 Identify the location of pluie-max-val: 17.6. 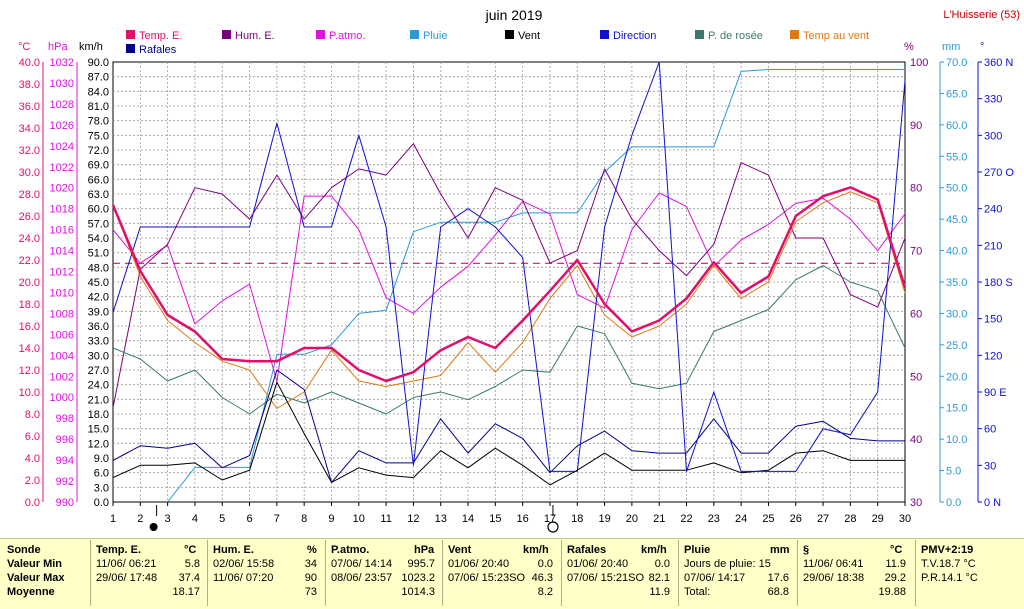
(778, 578).